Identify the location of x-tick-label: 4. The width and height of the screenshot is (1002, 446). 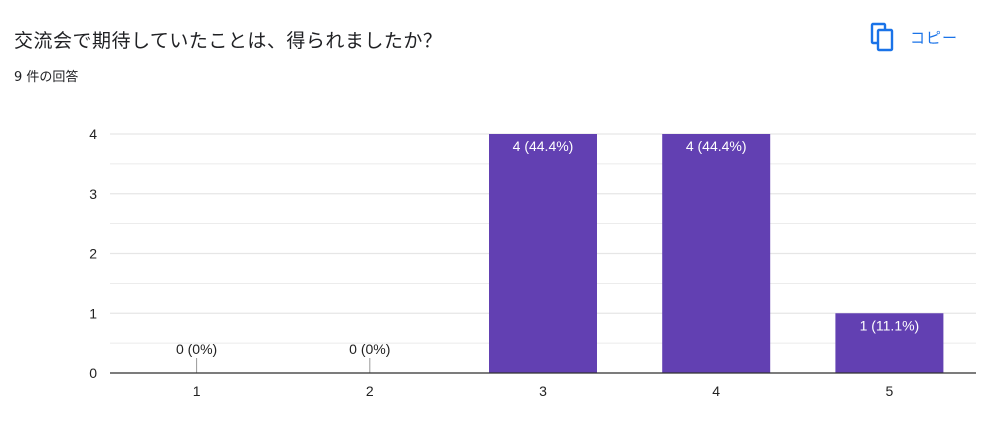
(716, 391).